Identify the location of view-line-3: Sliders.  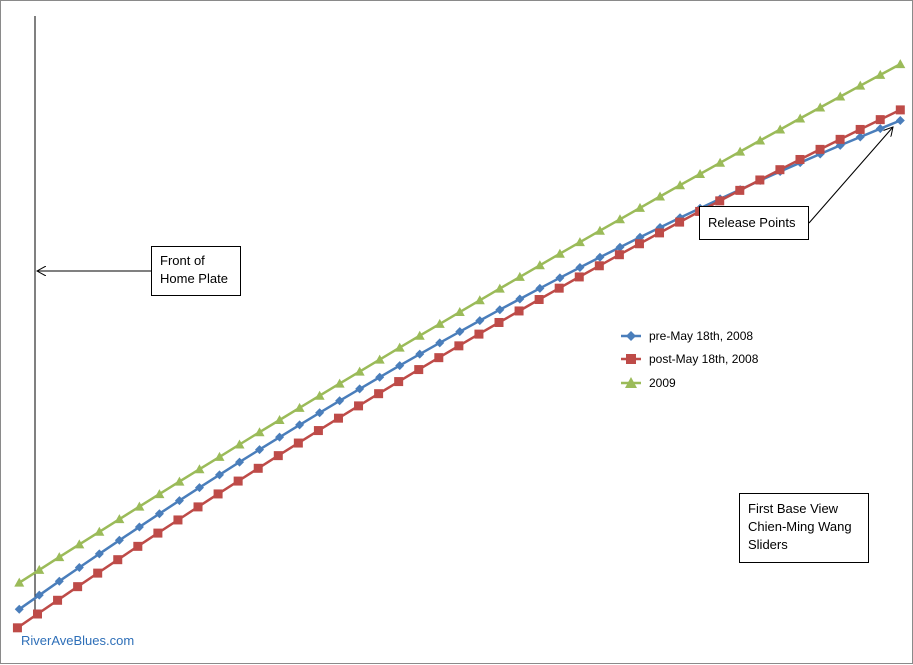
(768, 544).